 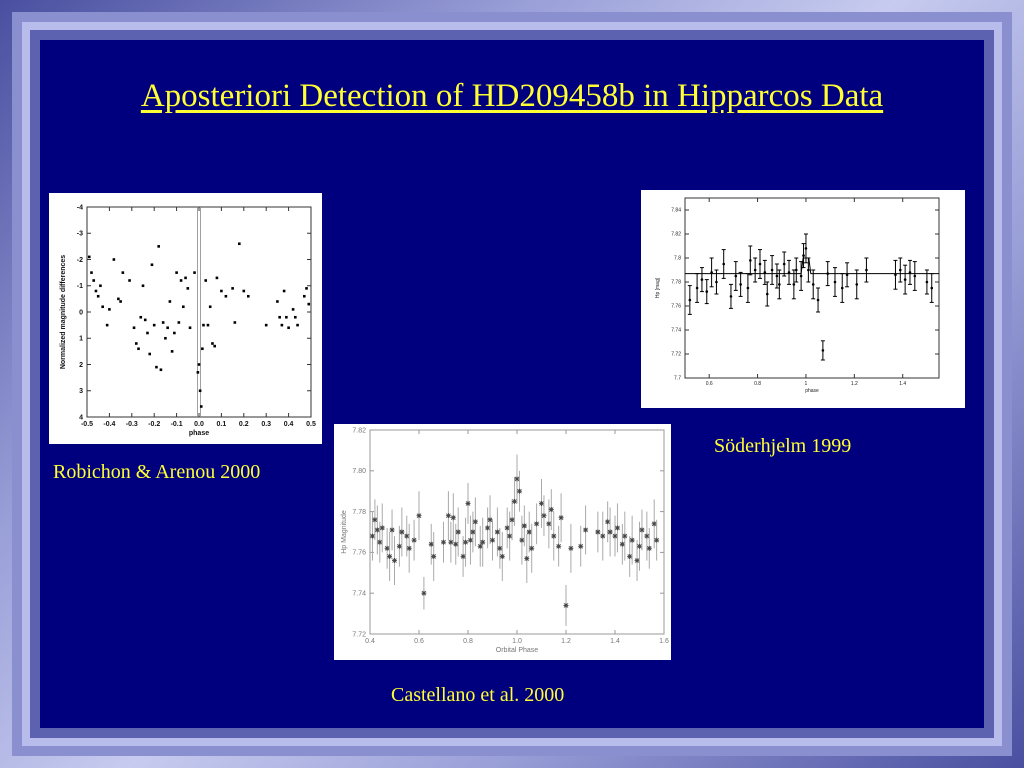 I want to click on y-tick-label: 7.76, so click(x=676, y=307).